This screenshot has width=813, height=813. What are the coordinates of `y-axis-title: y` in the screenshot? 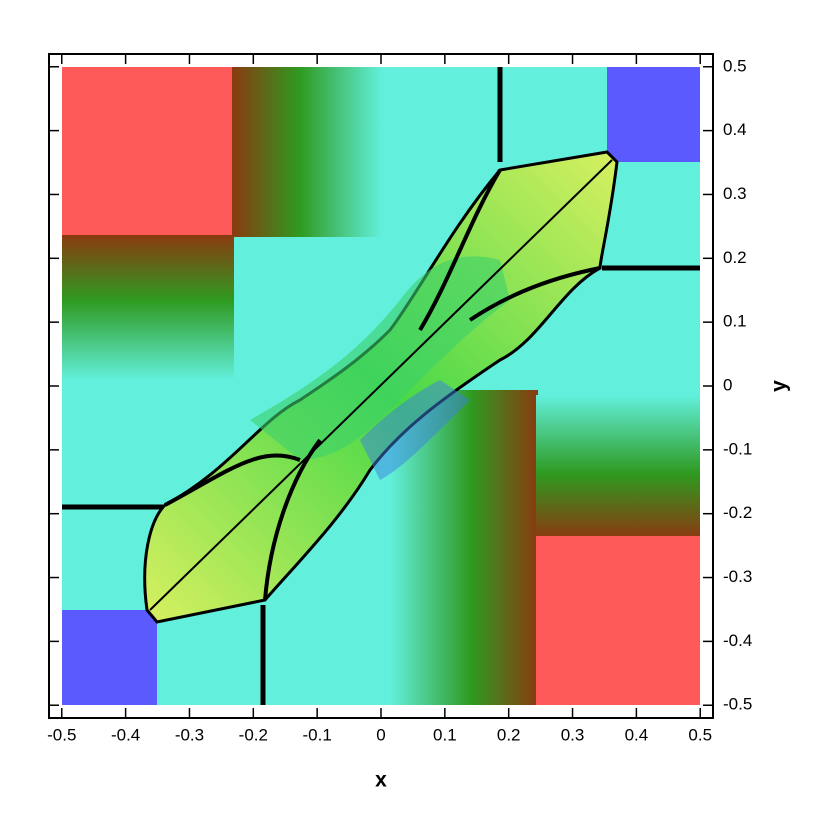 It's located at (779, 386).